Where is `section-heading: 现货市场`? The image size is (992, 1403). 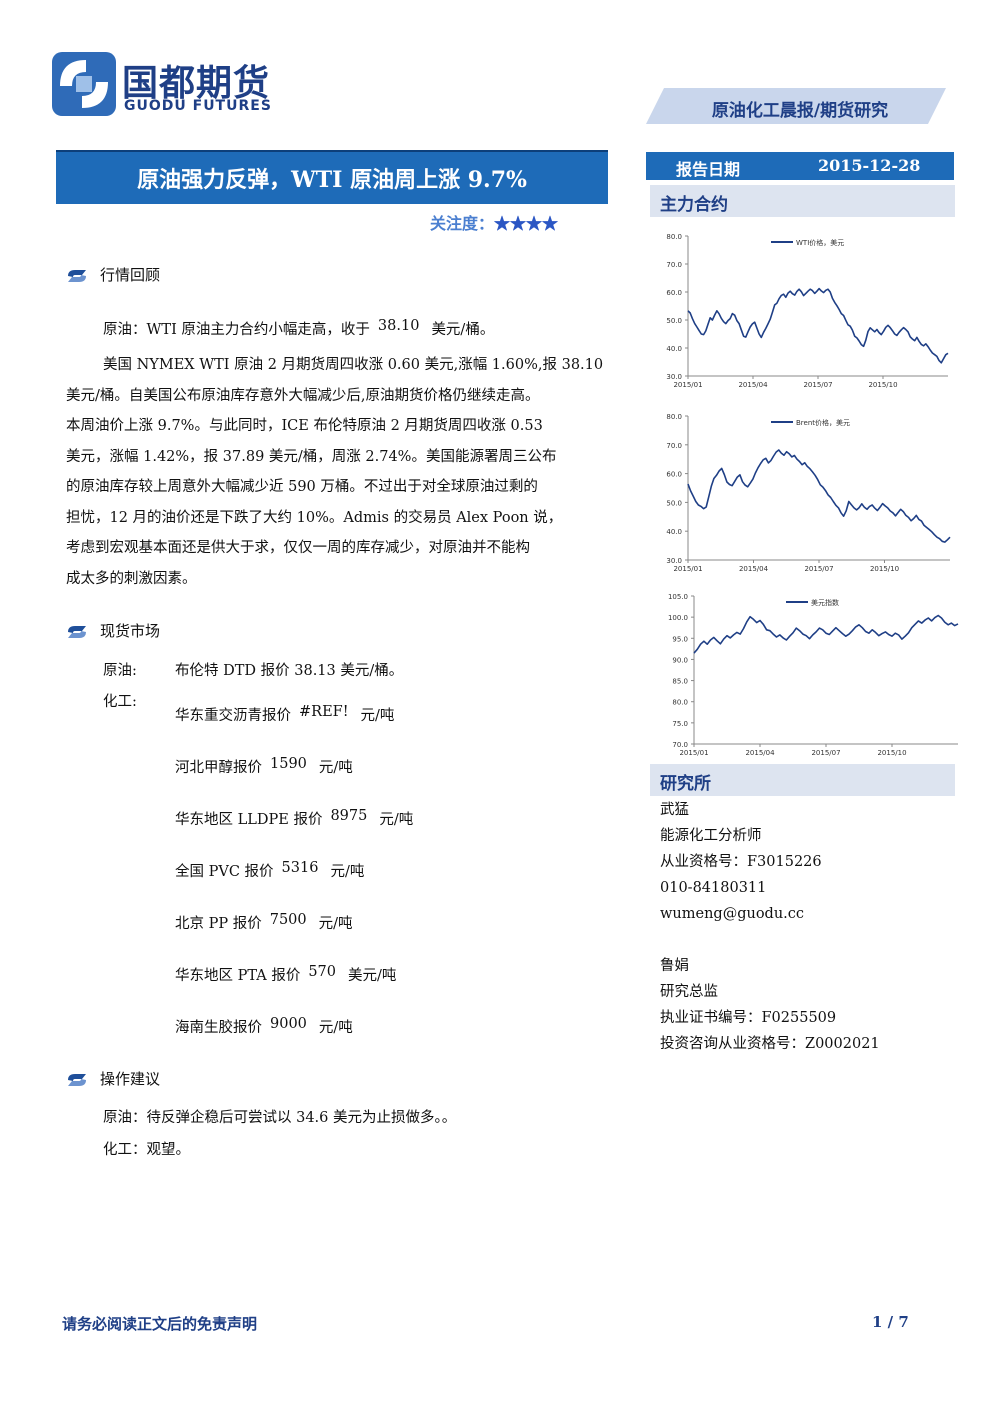
section-heading: 现货市场 is located at coordinates (130, 631).